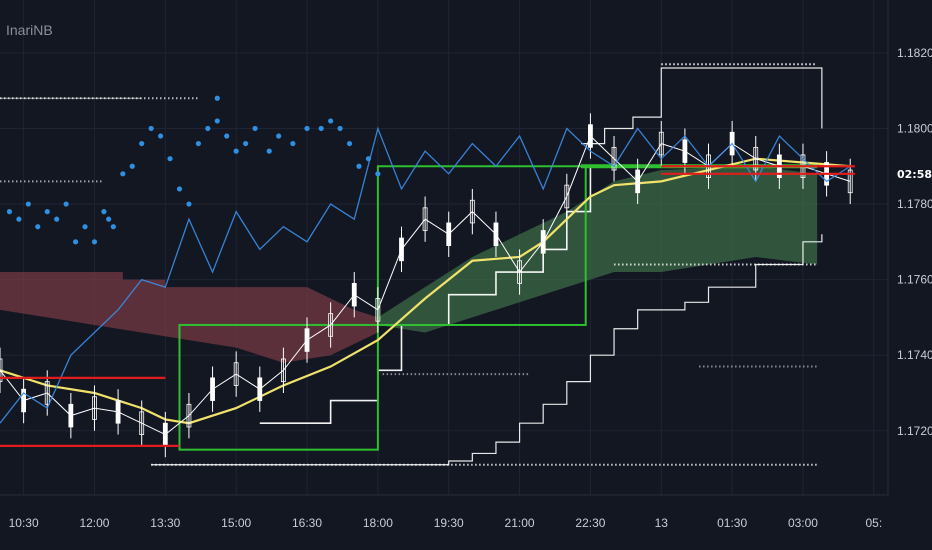  Describe the element at coordinates (165, 523) in the screenshot. I see `x-tick-label: 13:30` at that location.